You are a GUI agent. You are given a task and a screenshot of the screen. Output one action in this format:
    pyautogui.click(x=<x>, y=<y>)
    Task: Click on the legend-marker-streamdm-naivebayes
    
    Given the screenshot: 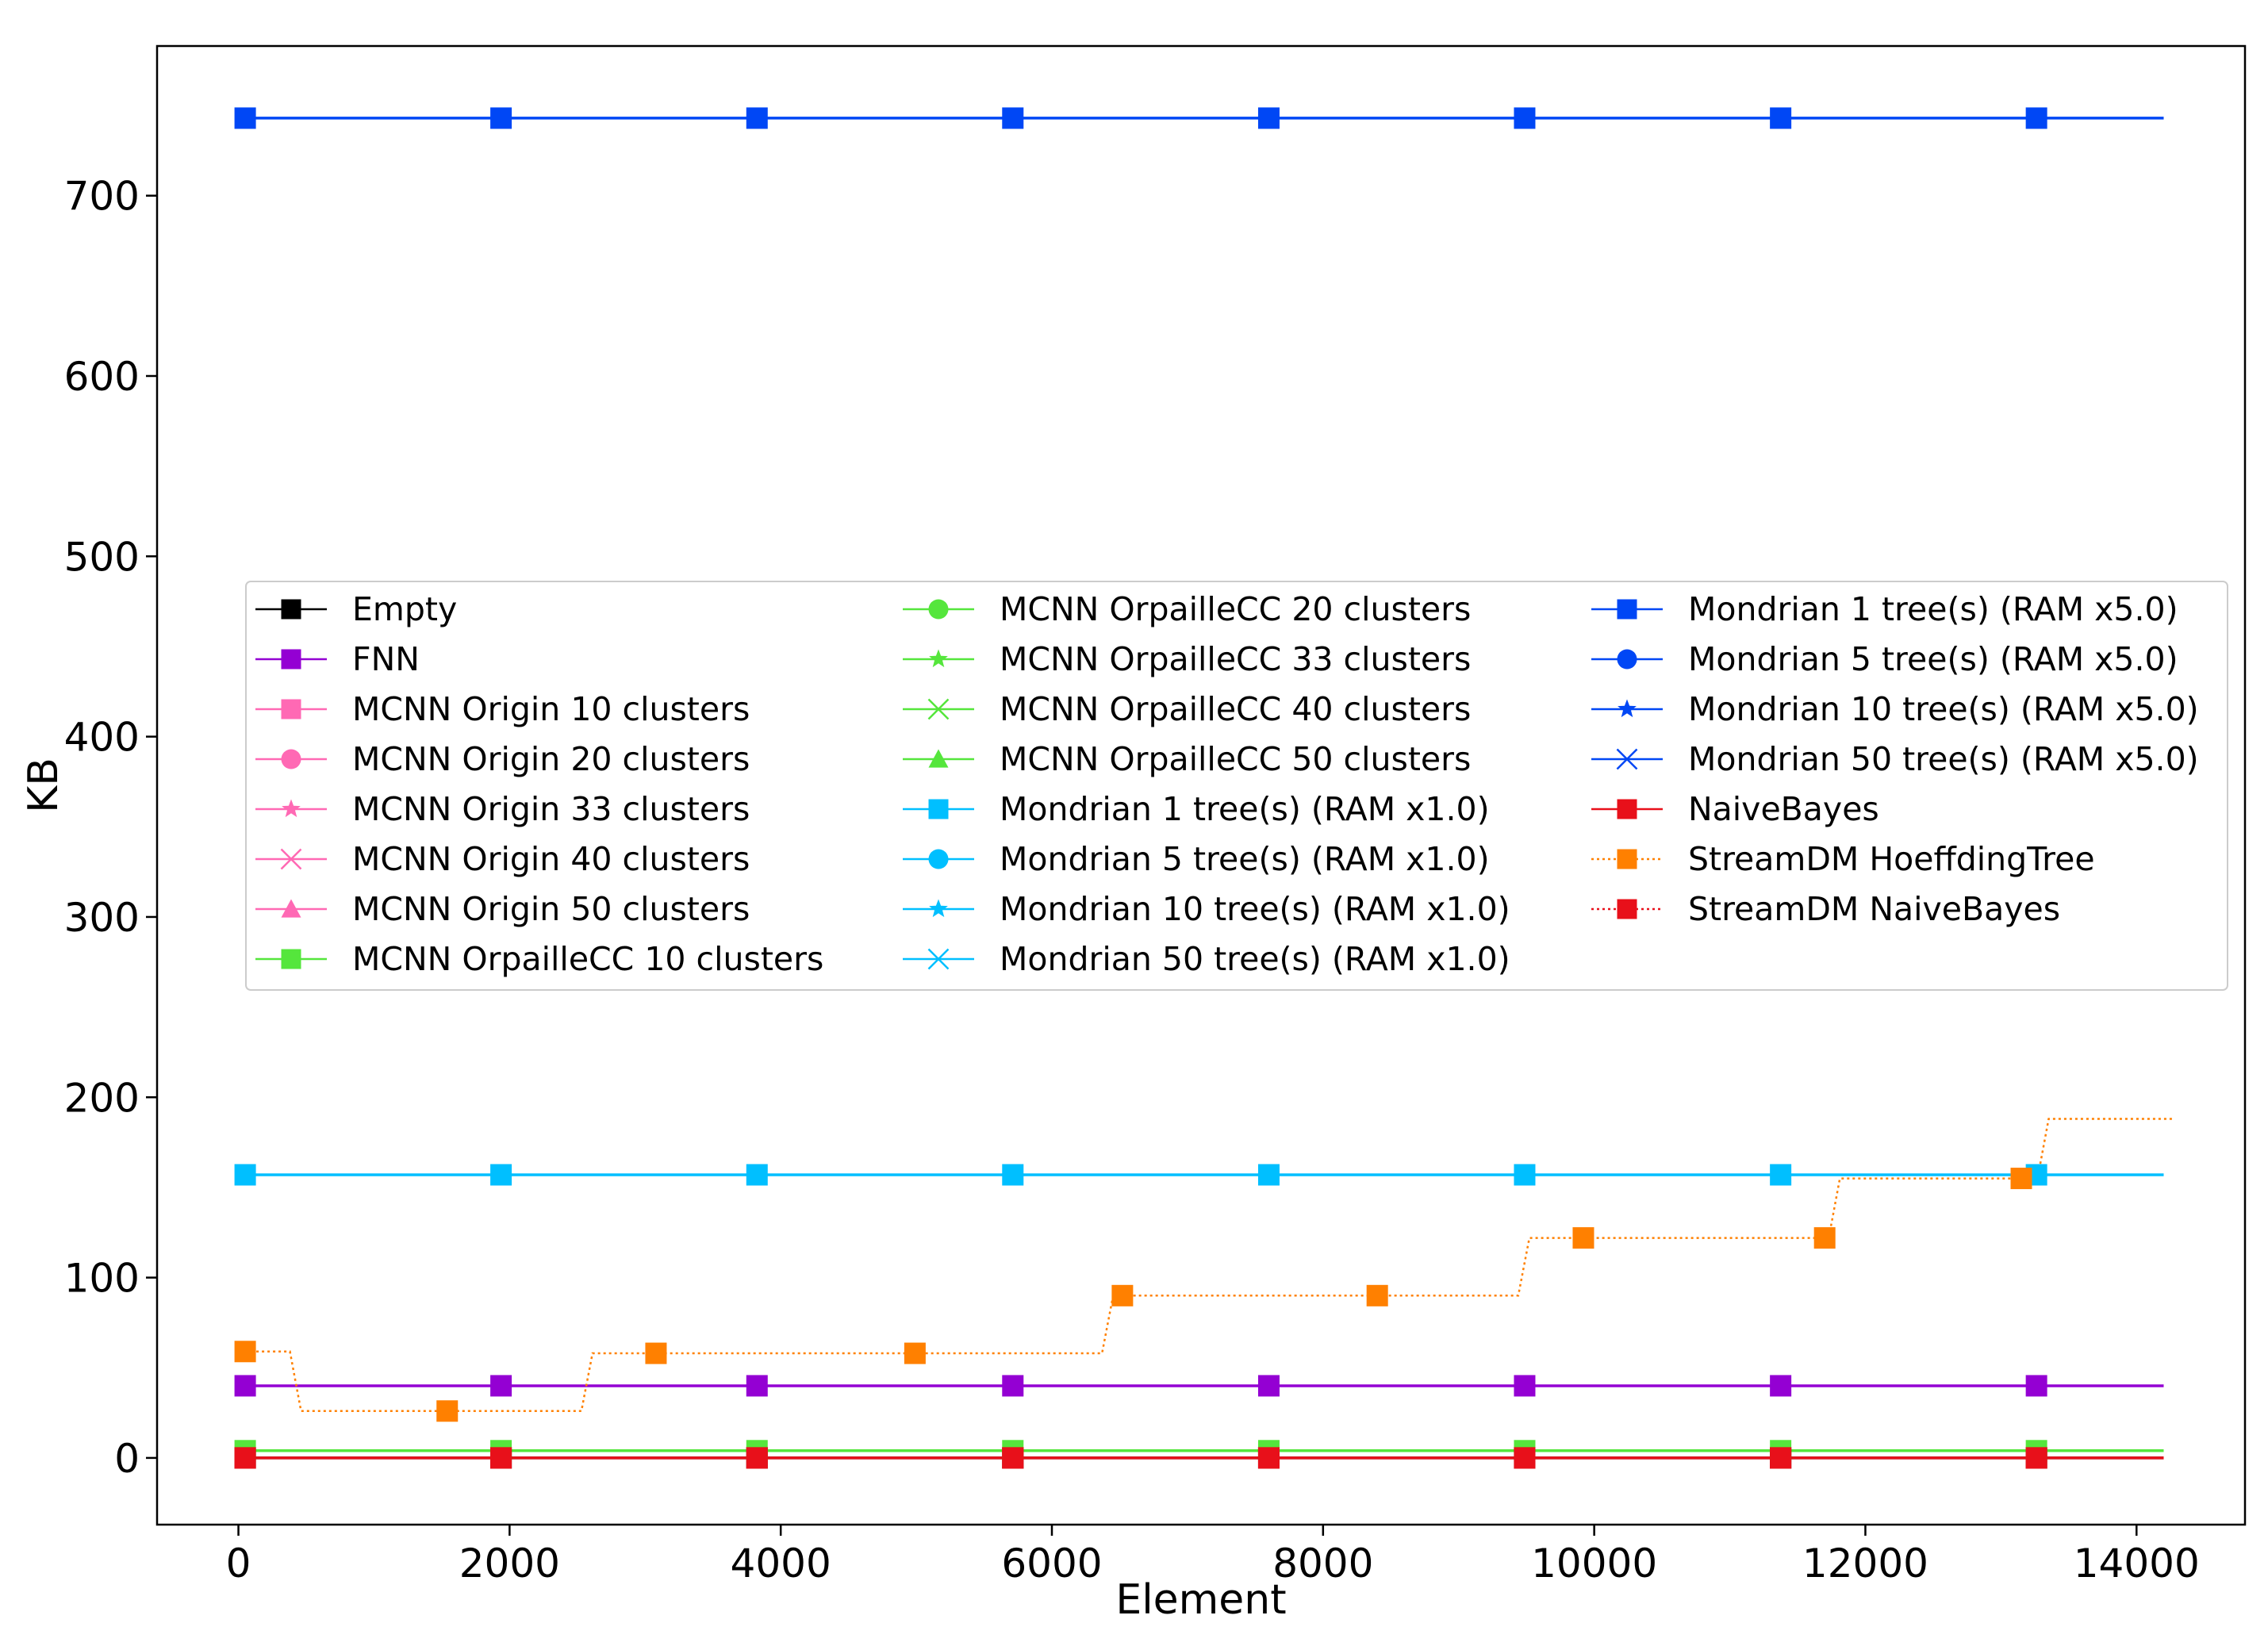 What is the action you would take?
    pyautogui.click(x=1627, y=909)
    